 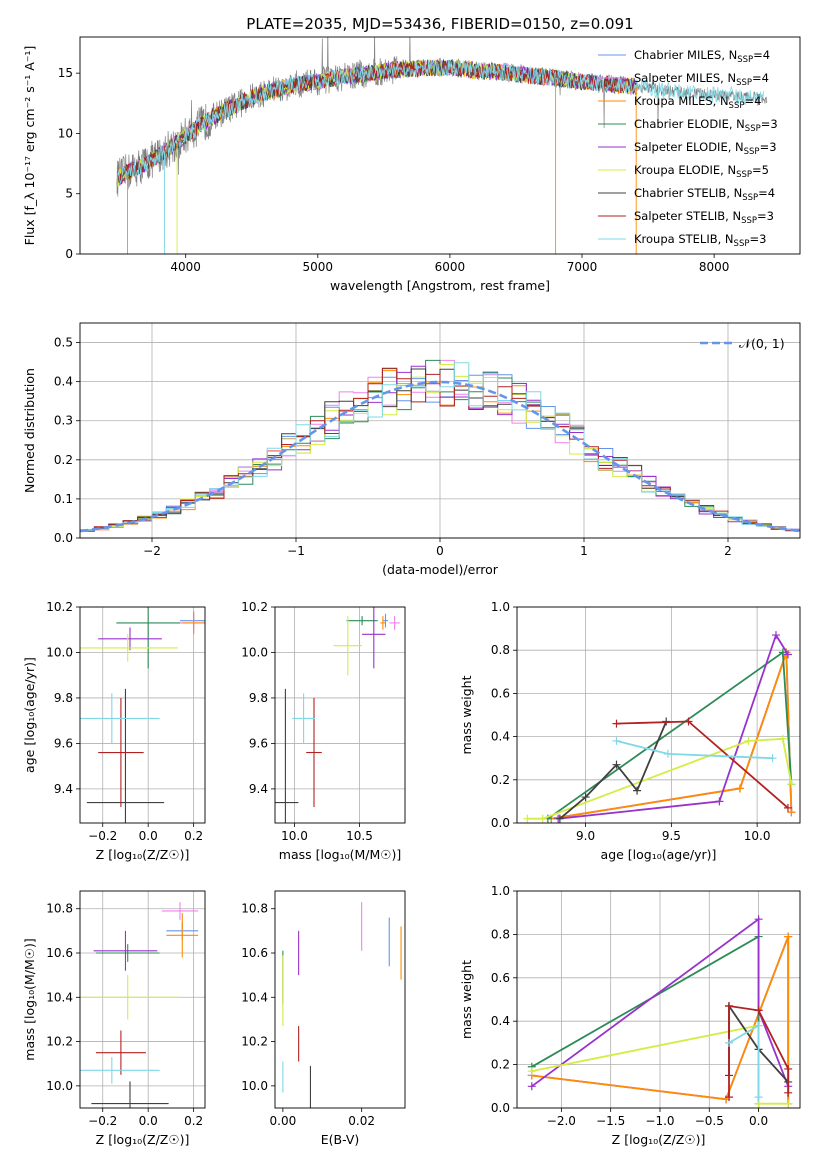 What do you see at coordinates (65, 73) in the screenshot?
I see `y-tick-label: 15` at bounding box center [65, 73].